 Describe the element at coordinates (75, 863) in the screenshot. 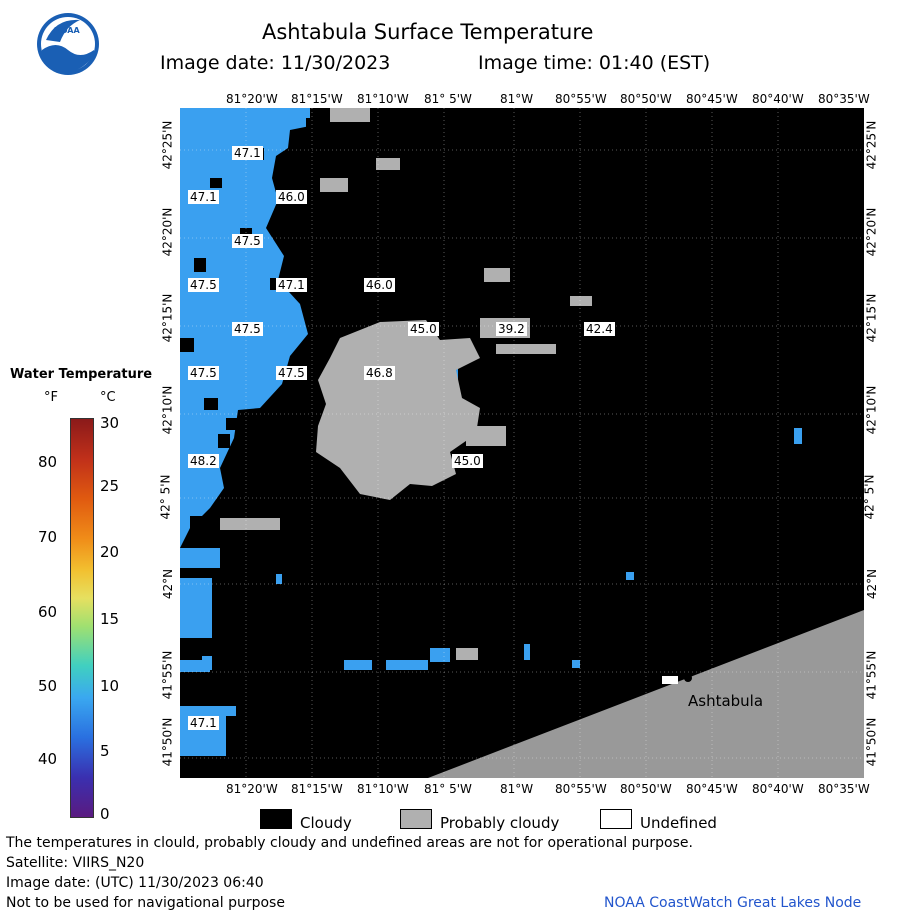

I see `footer-satellite: Satellite: VIIRS_N20` at that location.